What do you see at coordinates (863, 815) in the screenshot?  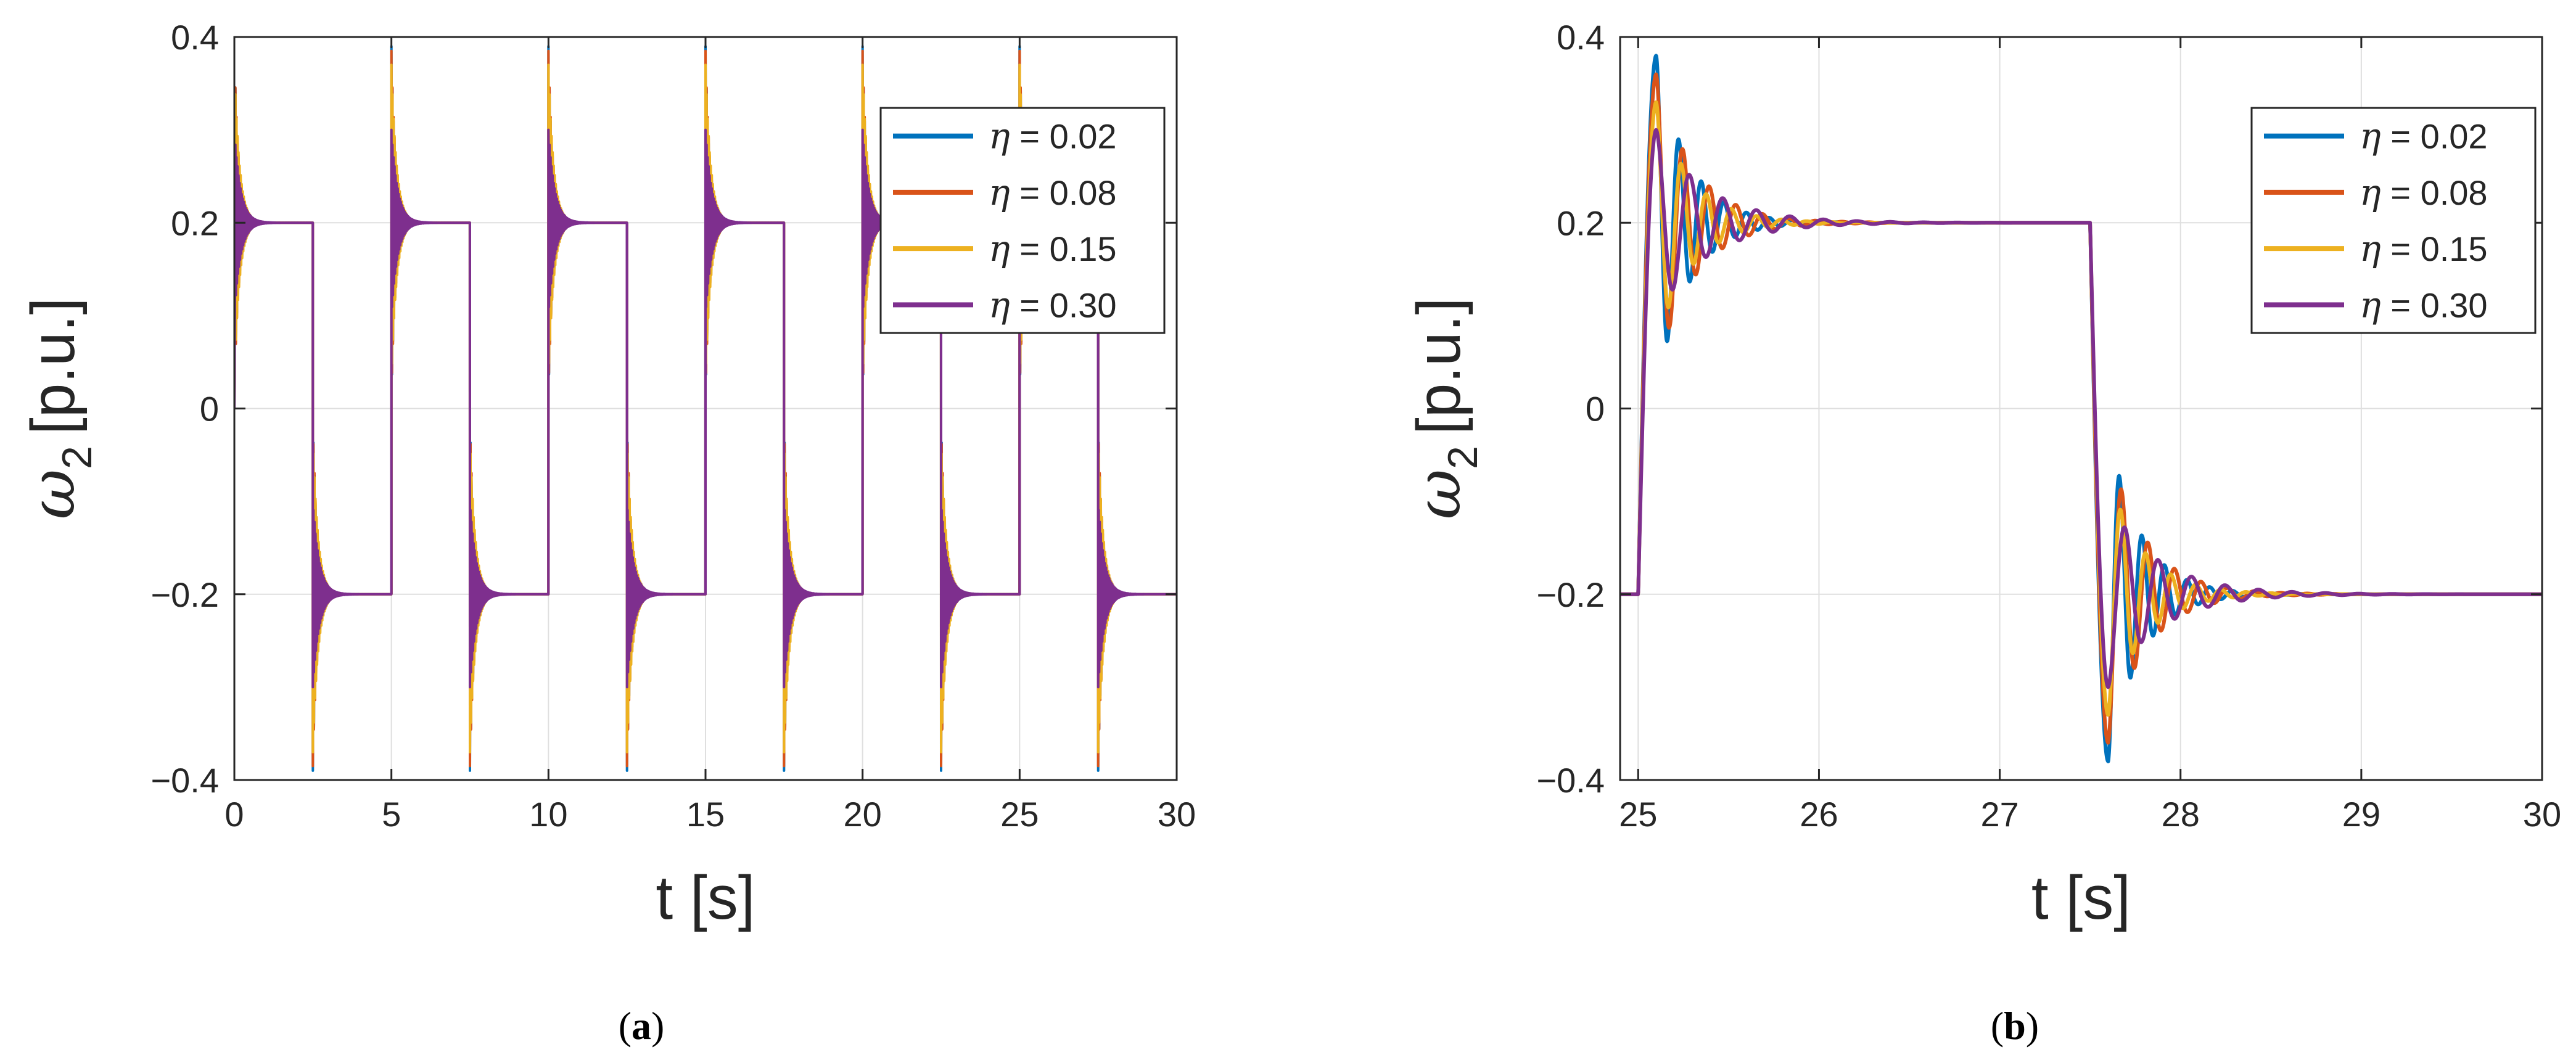 I see `x-tick-label: 20` at bounding box center [863, 815].